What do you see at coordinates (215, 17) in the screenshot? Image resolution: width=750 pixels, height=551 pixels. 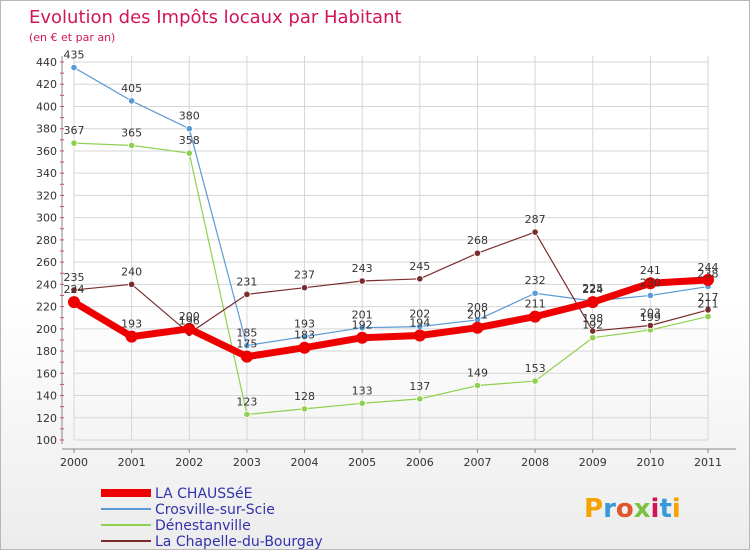 I see `chart-title: Evolution des Impôts locaux par Habitant` at bounding box center [215, 17].